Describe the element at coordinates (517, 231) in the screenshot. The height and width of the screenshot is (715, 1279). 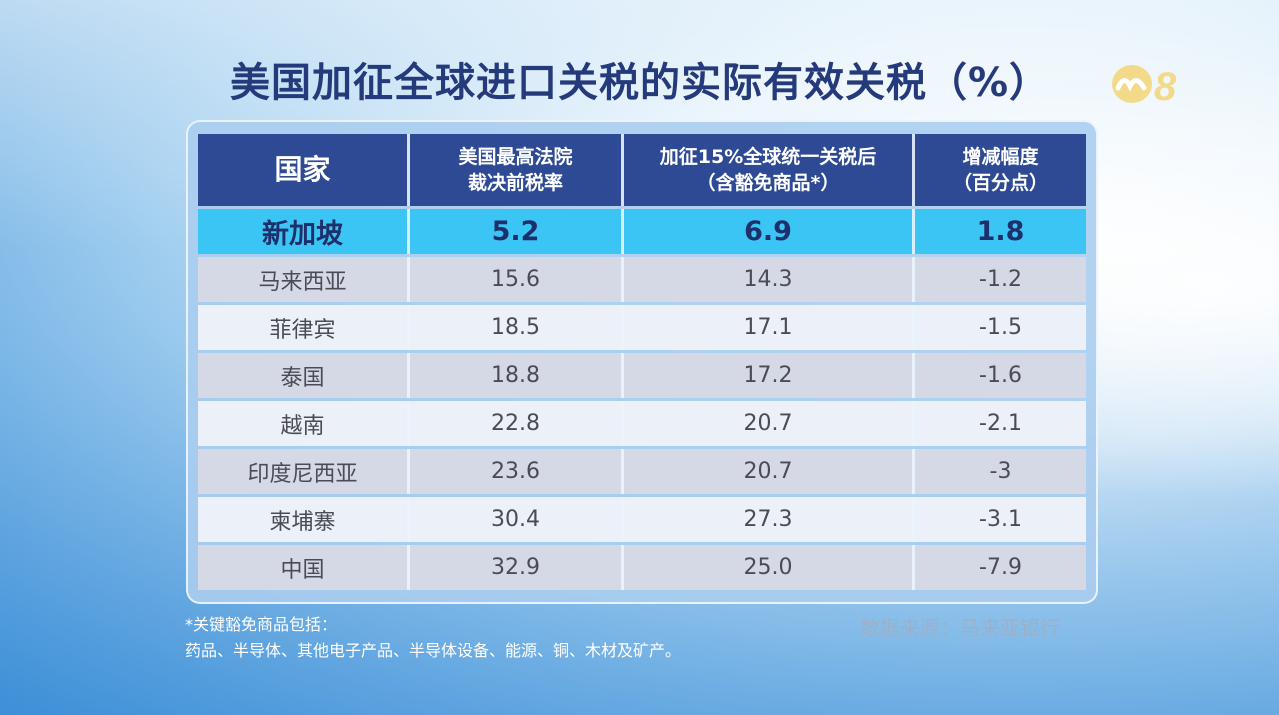
I see `cell-before: 5.2` at that location.